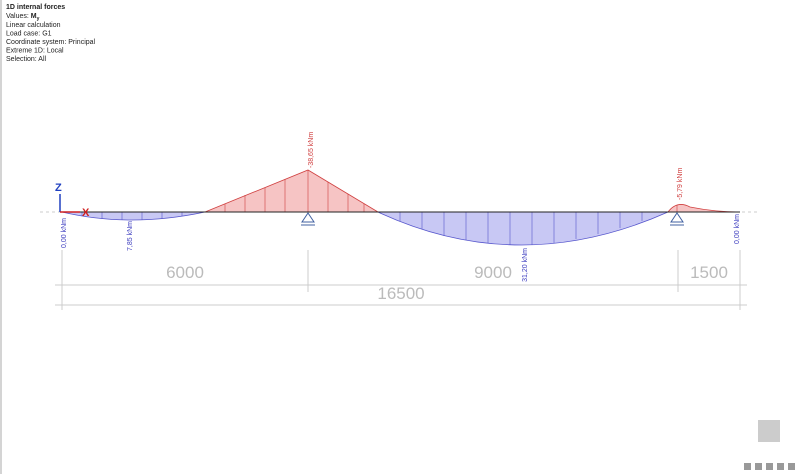 The image size is (800, 474). I want to click on span-dimension: 6000, so click(185, 272).